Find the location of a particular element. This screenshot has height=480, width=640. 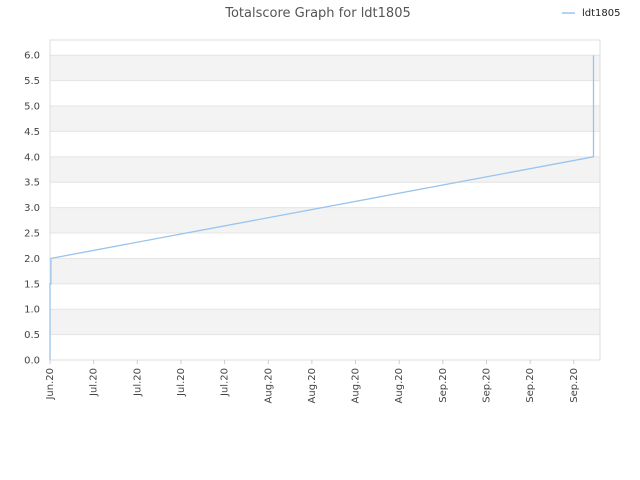

y-tick-label: 4.0 is located at coordinates (32, 157).